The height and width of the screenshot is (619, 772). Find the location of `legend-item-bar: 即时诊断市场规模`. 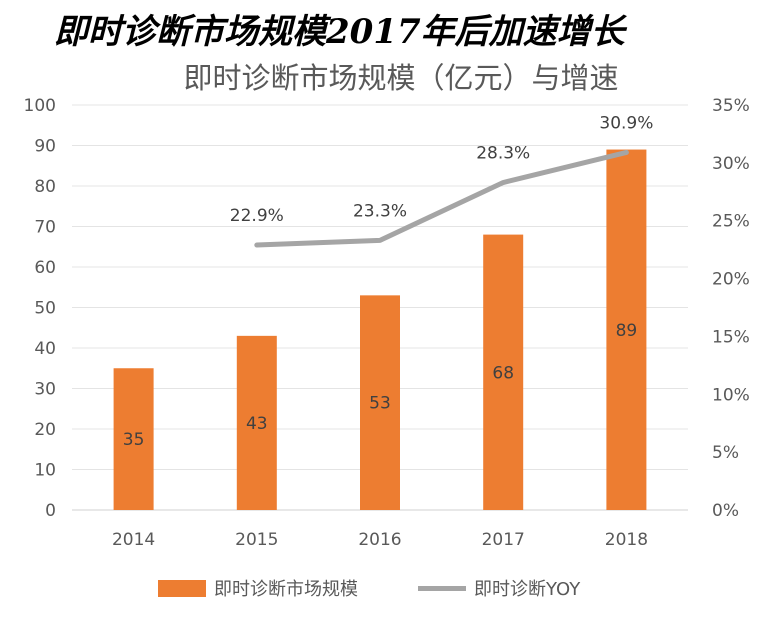

legend-item-bar: 即时诊断市场规模 is located at coordinates (258, 588).